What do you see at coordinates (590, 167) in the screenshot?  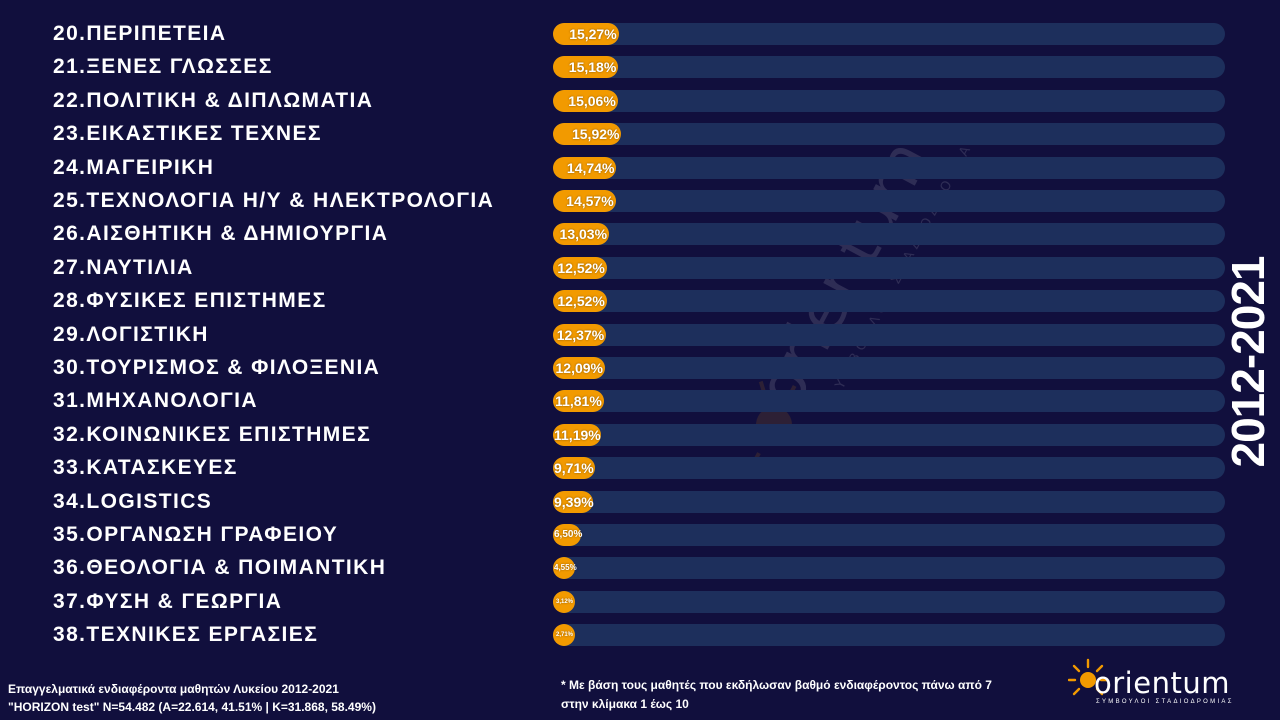 I see `value-label: 14,74%` at bounding box center [590, 167].